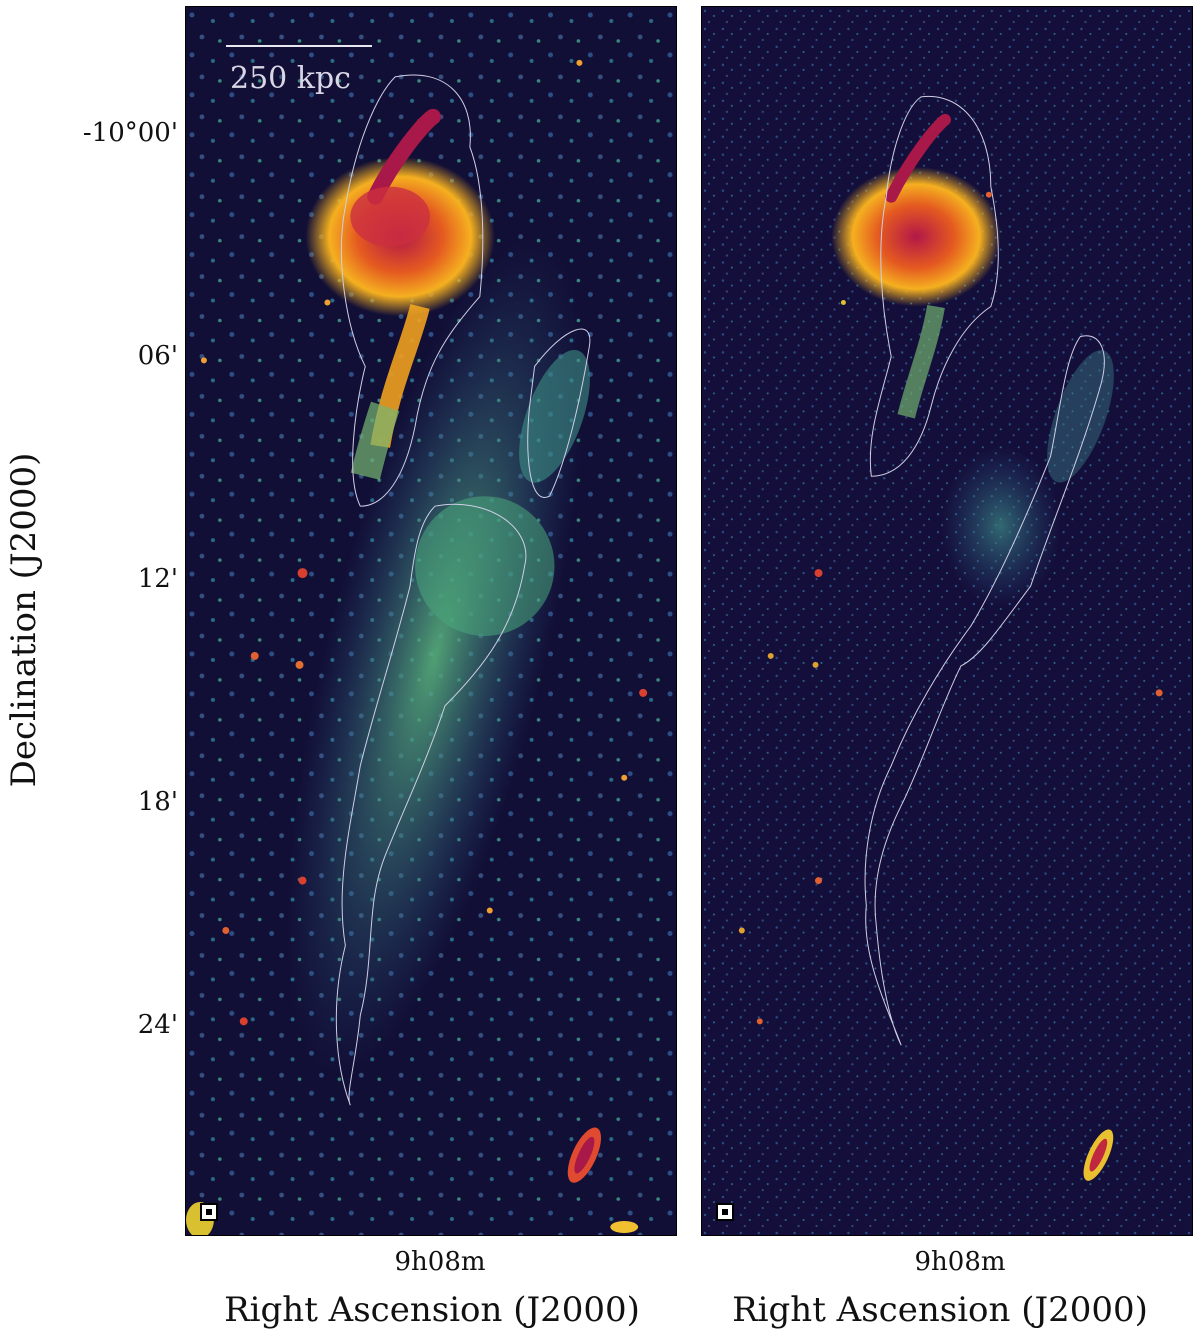 The height and width of the screenshot is (1339, 1200). I want to click on beam-marker-left, so click(209, 1212).